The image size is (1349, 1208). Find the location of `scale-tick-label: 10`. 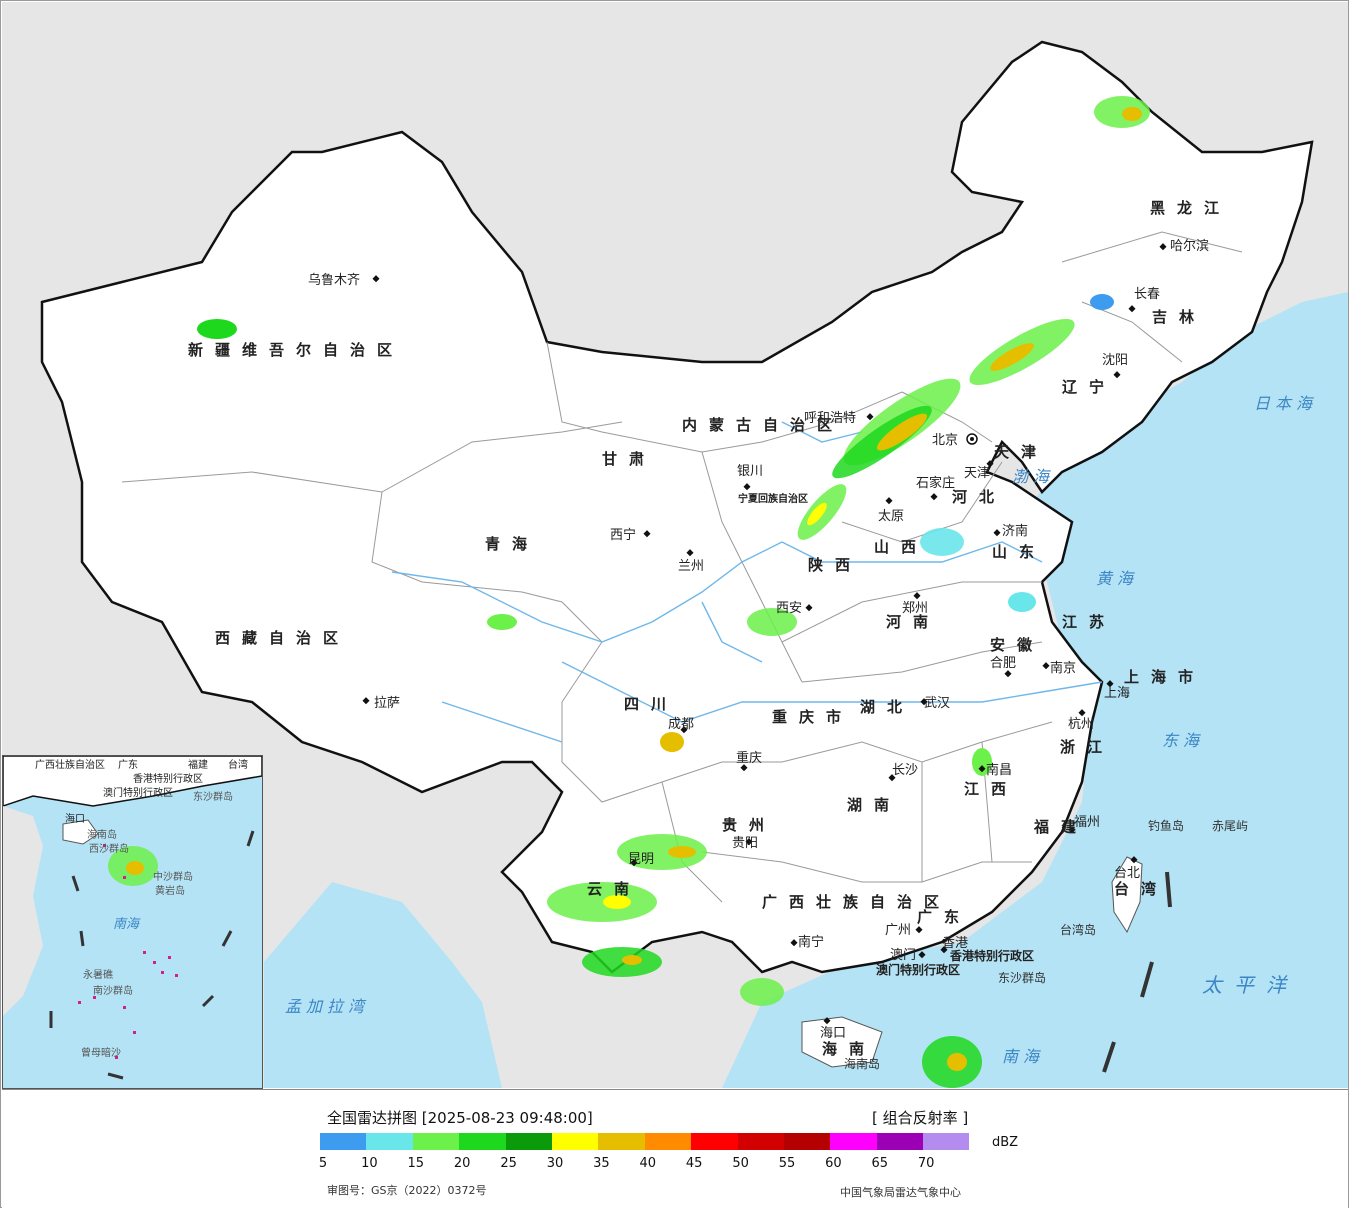

scale-tick-label: 10 is located at coordinates (369, 1163).